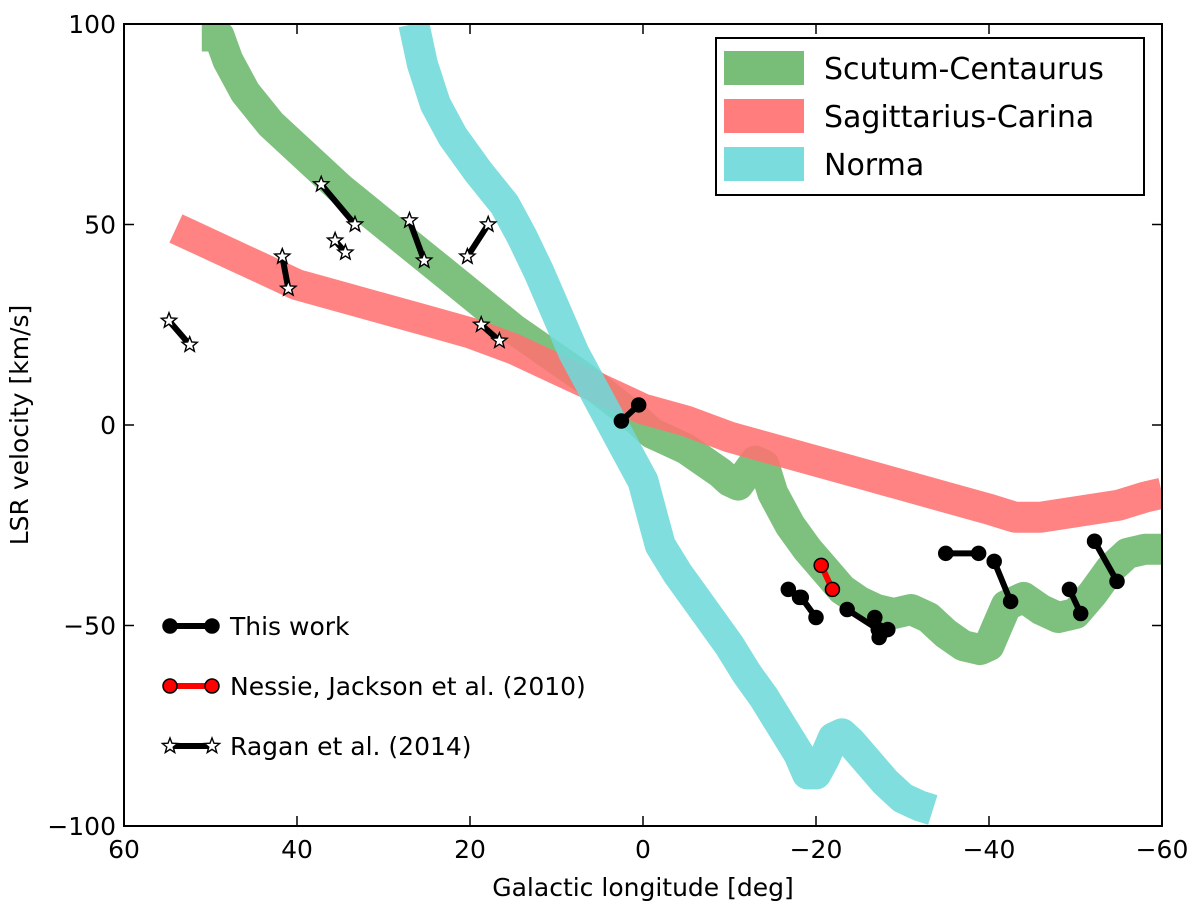 This screenshot has width=1200, height=910. What do you see at coordinates (643, 887) in the screenshot?
I see `x-axis-label: Galactic longitude [deg]` at bounding box center [643, 887].